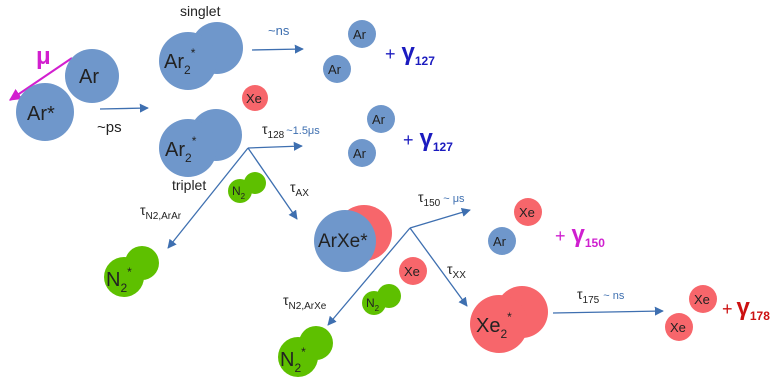 This screenshot has width=777, height=390. I want to click on tau-ax-arrow, so click(272, 183).